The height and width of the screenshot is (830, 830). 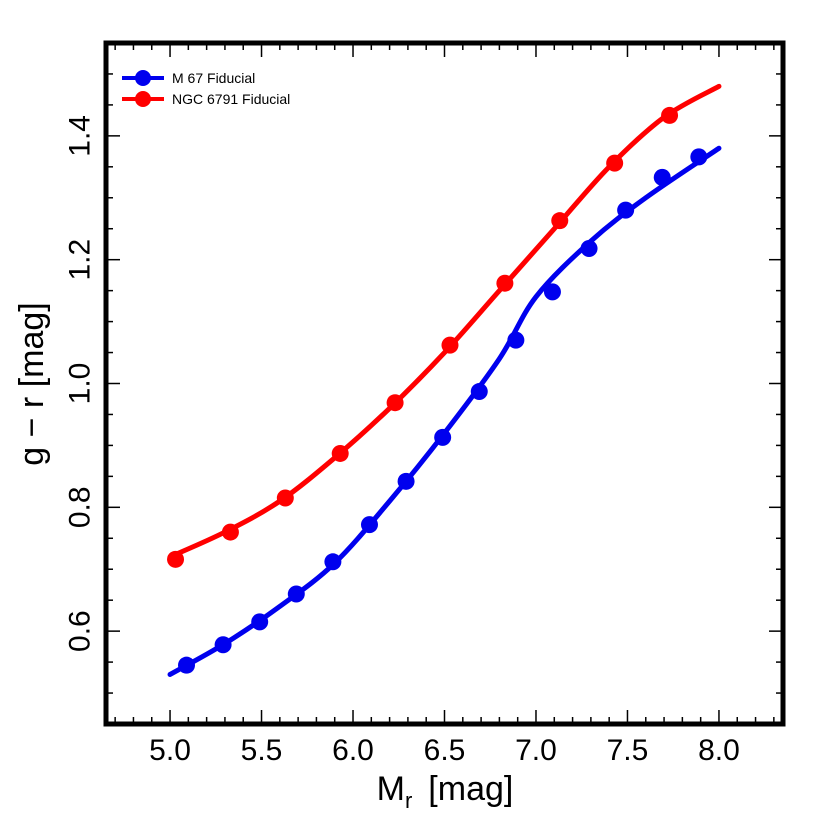 What do you see at coordinates (231, 99) in the screenshot?
I see `legend-label-ngc6791: NGC 6791 Fiducial` at bounding box center [231, 99].